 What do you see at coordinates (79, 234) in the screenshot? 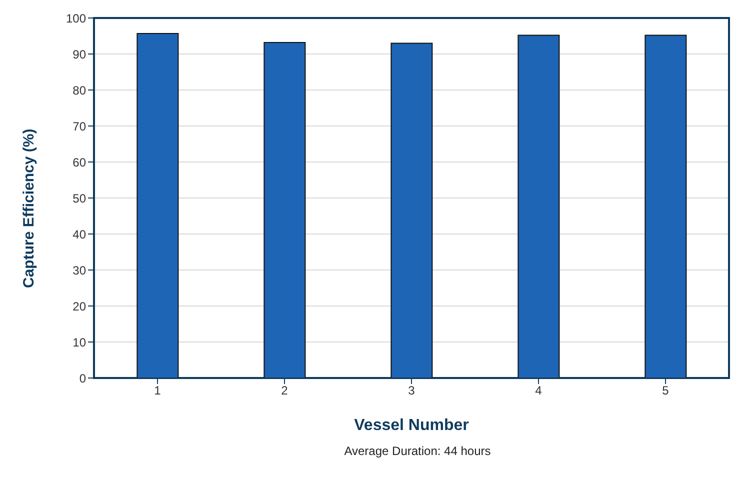
I see `y-tick-label: 40` at bounding box center [79, 234].